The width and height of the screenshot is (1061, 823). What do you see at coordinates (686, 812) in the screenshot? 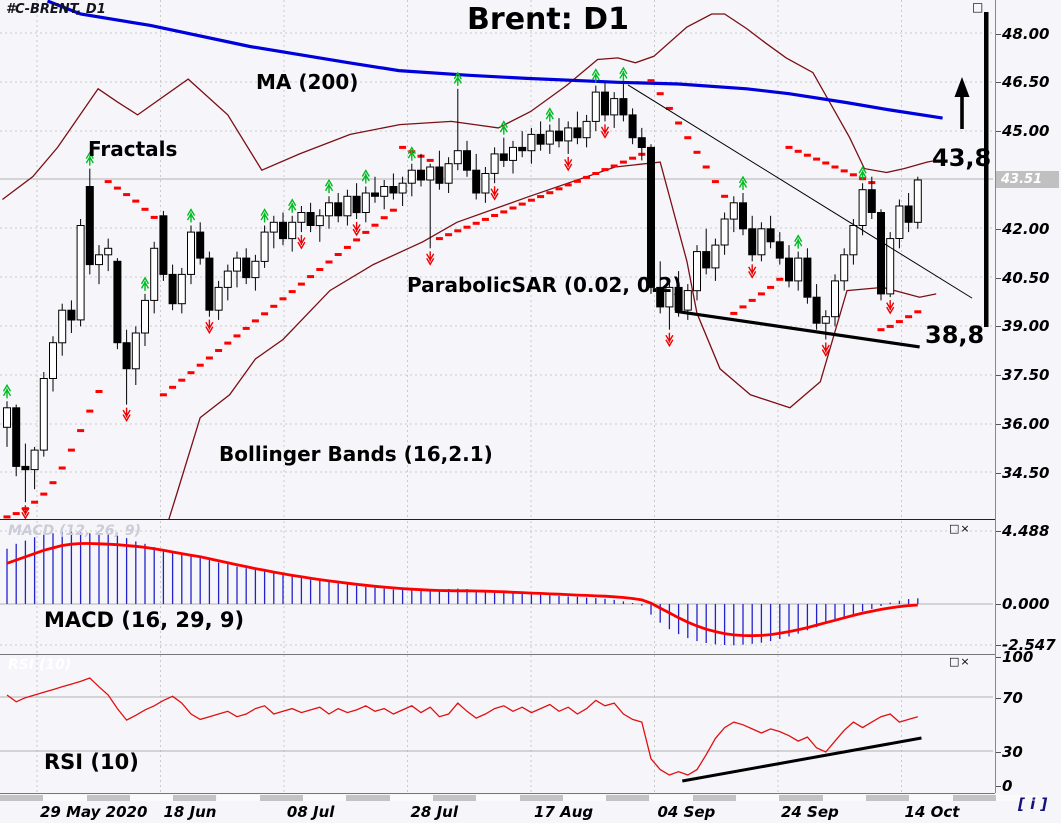
I see `date-tick-label: 04 Sep` at bounding box center [686, 812].